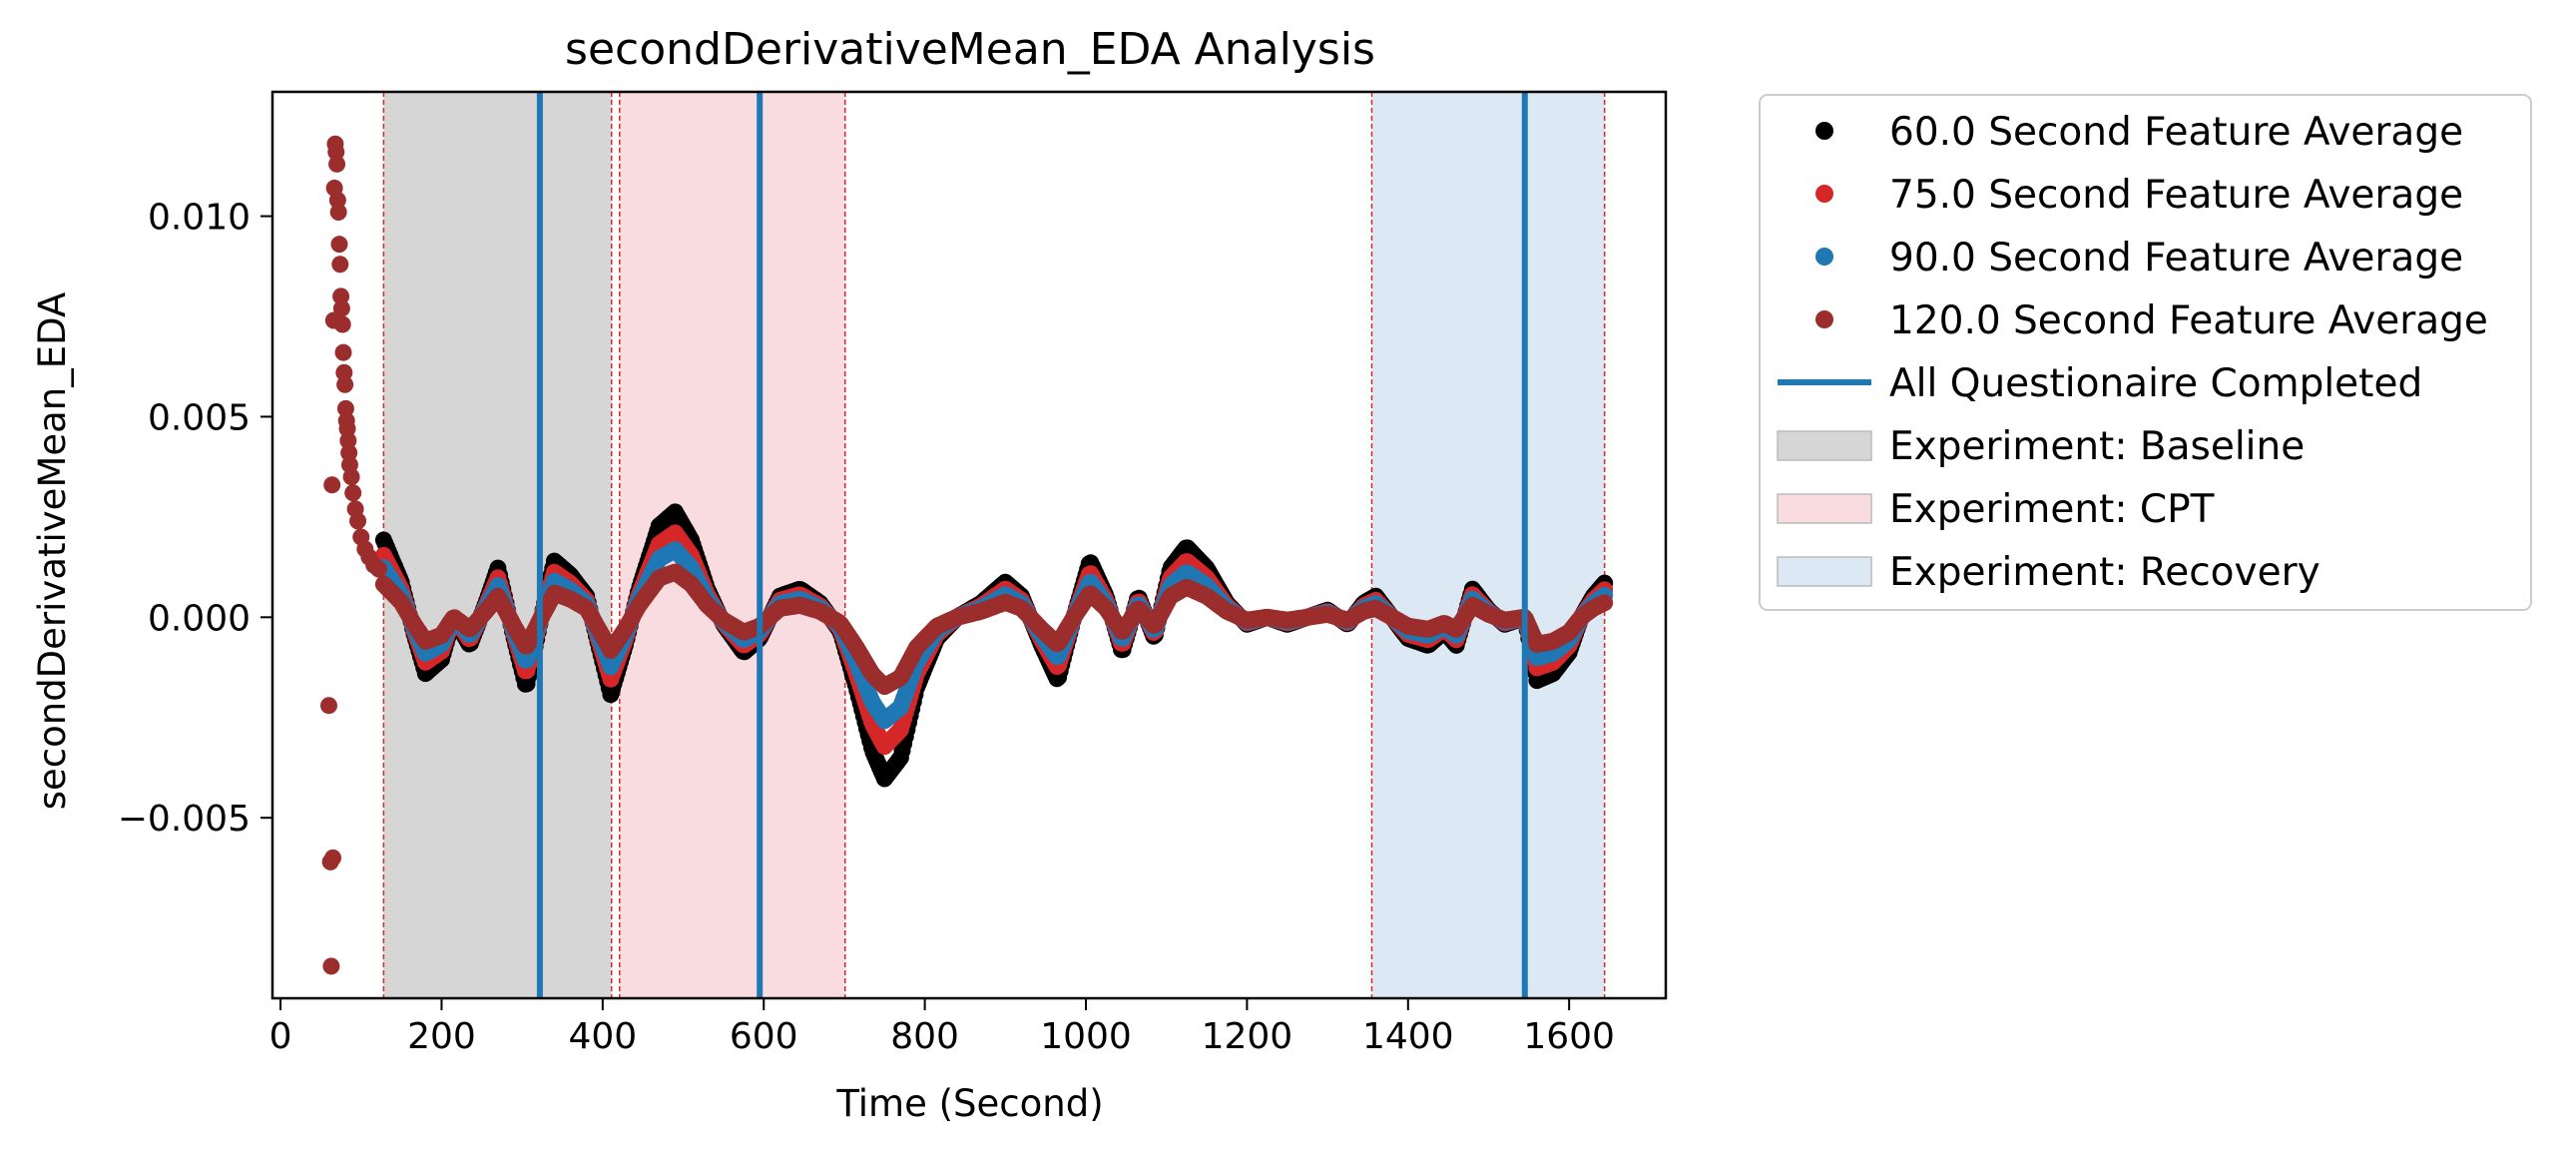 This screenshot has height=1156, width=2576. I want to click on legend-label-5: Experiment: Baseline, so click(2097, 446).